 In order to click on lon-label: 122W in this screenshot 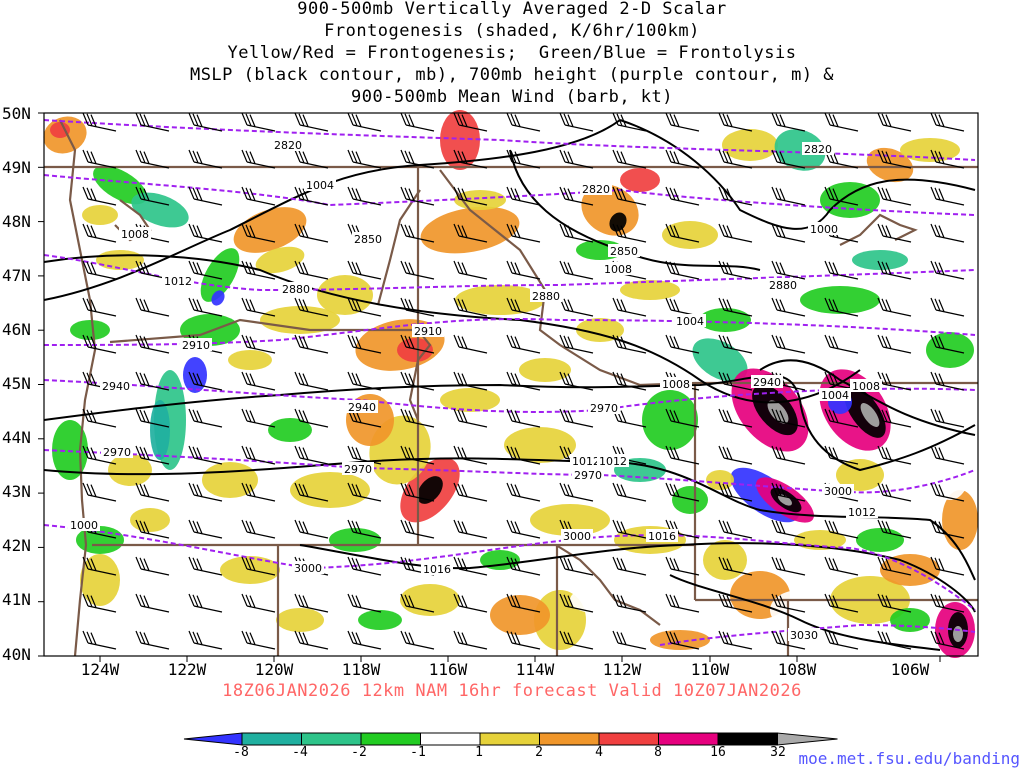, I will do `click(187, 669)`.